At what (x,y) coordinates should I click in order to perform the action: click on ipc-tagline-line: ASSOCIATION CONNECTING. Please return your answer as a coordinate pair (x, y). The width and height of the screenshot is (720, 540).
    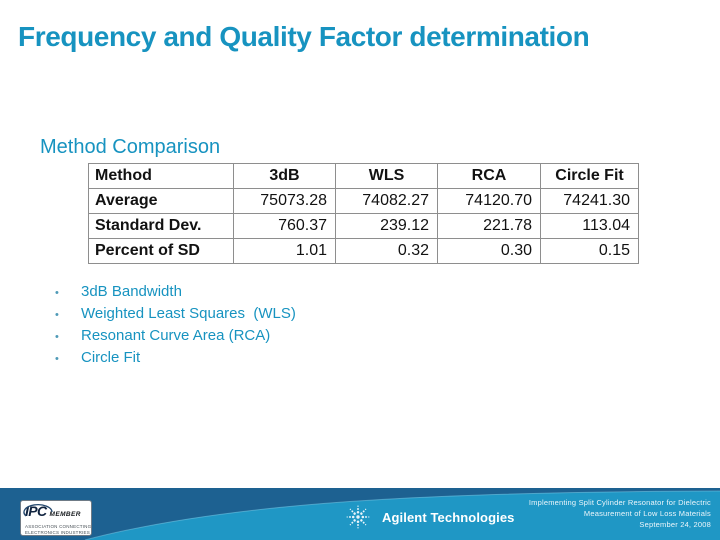
    Looking at the image, I should click on (58, 526).